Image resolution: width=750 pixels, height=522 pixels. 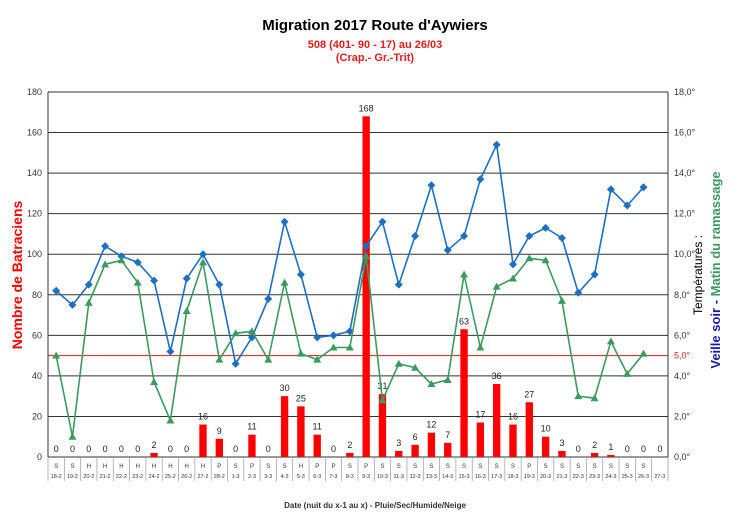 I want to click on chart-subtitle-1: 508 (401- 90 - 17) au 26/03, so click(x=375, y=45).